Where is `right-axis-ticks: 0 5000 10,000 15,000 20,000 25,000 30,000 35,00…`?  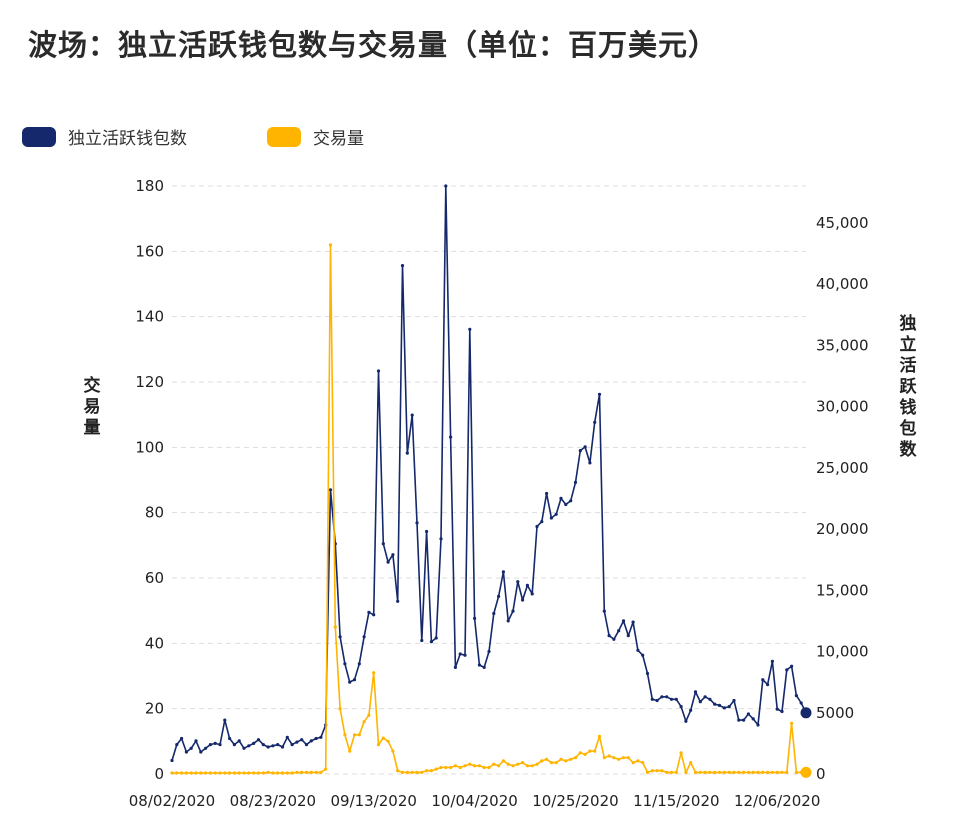 right-axis-ticks: 0 5000 10,000 15,000 20,000 25,000 30,000 35,00… is located at coordinates (842, 498).